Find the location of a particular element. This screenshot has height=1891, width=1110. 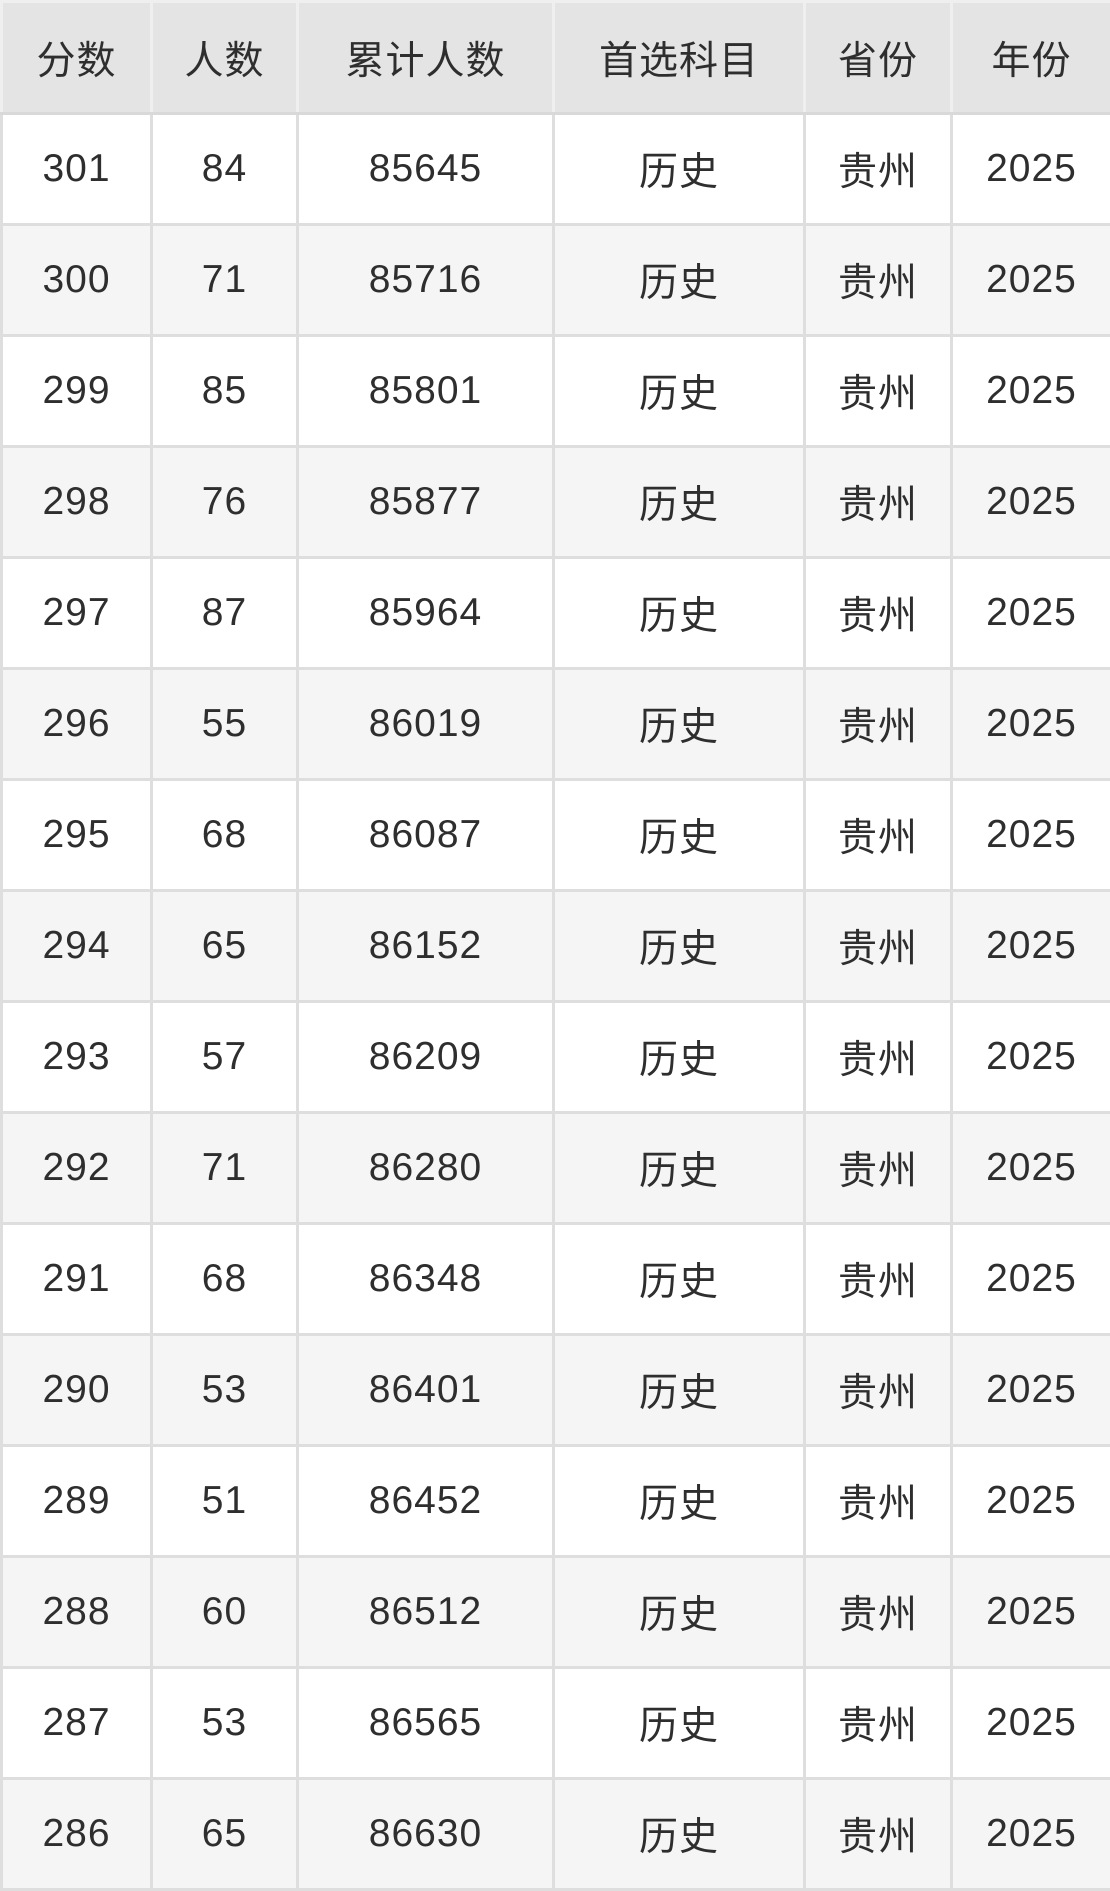

cell-cumulative: 85645 is located at coordinates (426, 169).